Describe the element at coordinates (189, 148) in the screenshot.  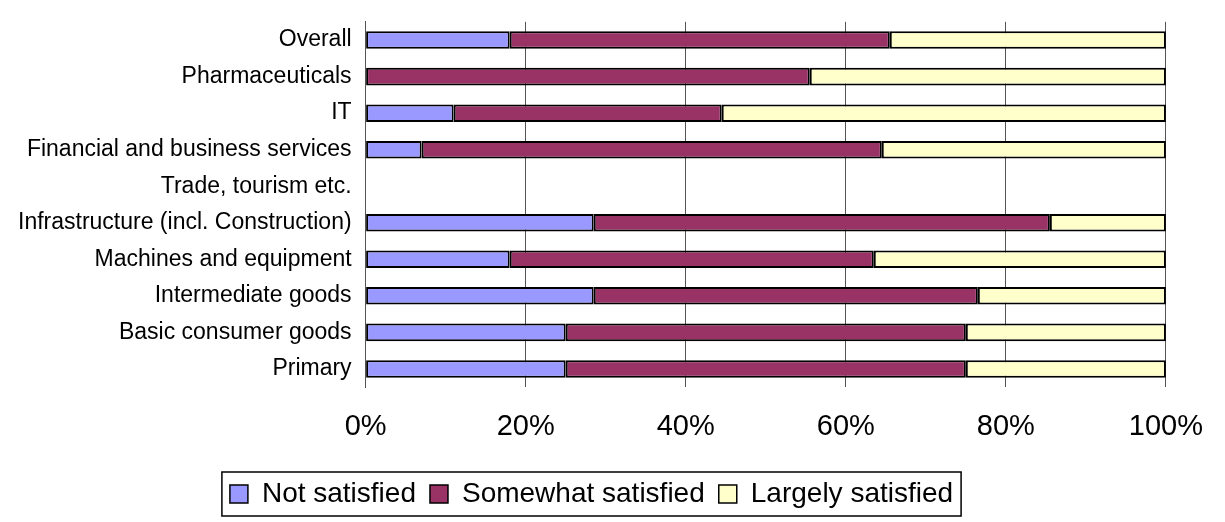
I see `y-tick-label: Financial and business services` at that location.